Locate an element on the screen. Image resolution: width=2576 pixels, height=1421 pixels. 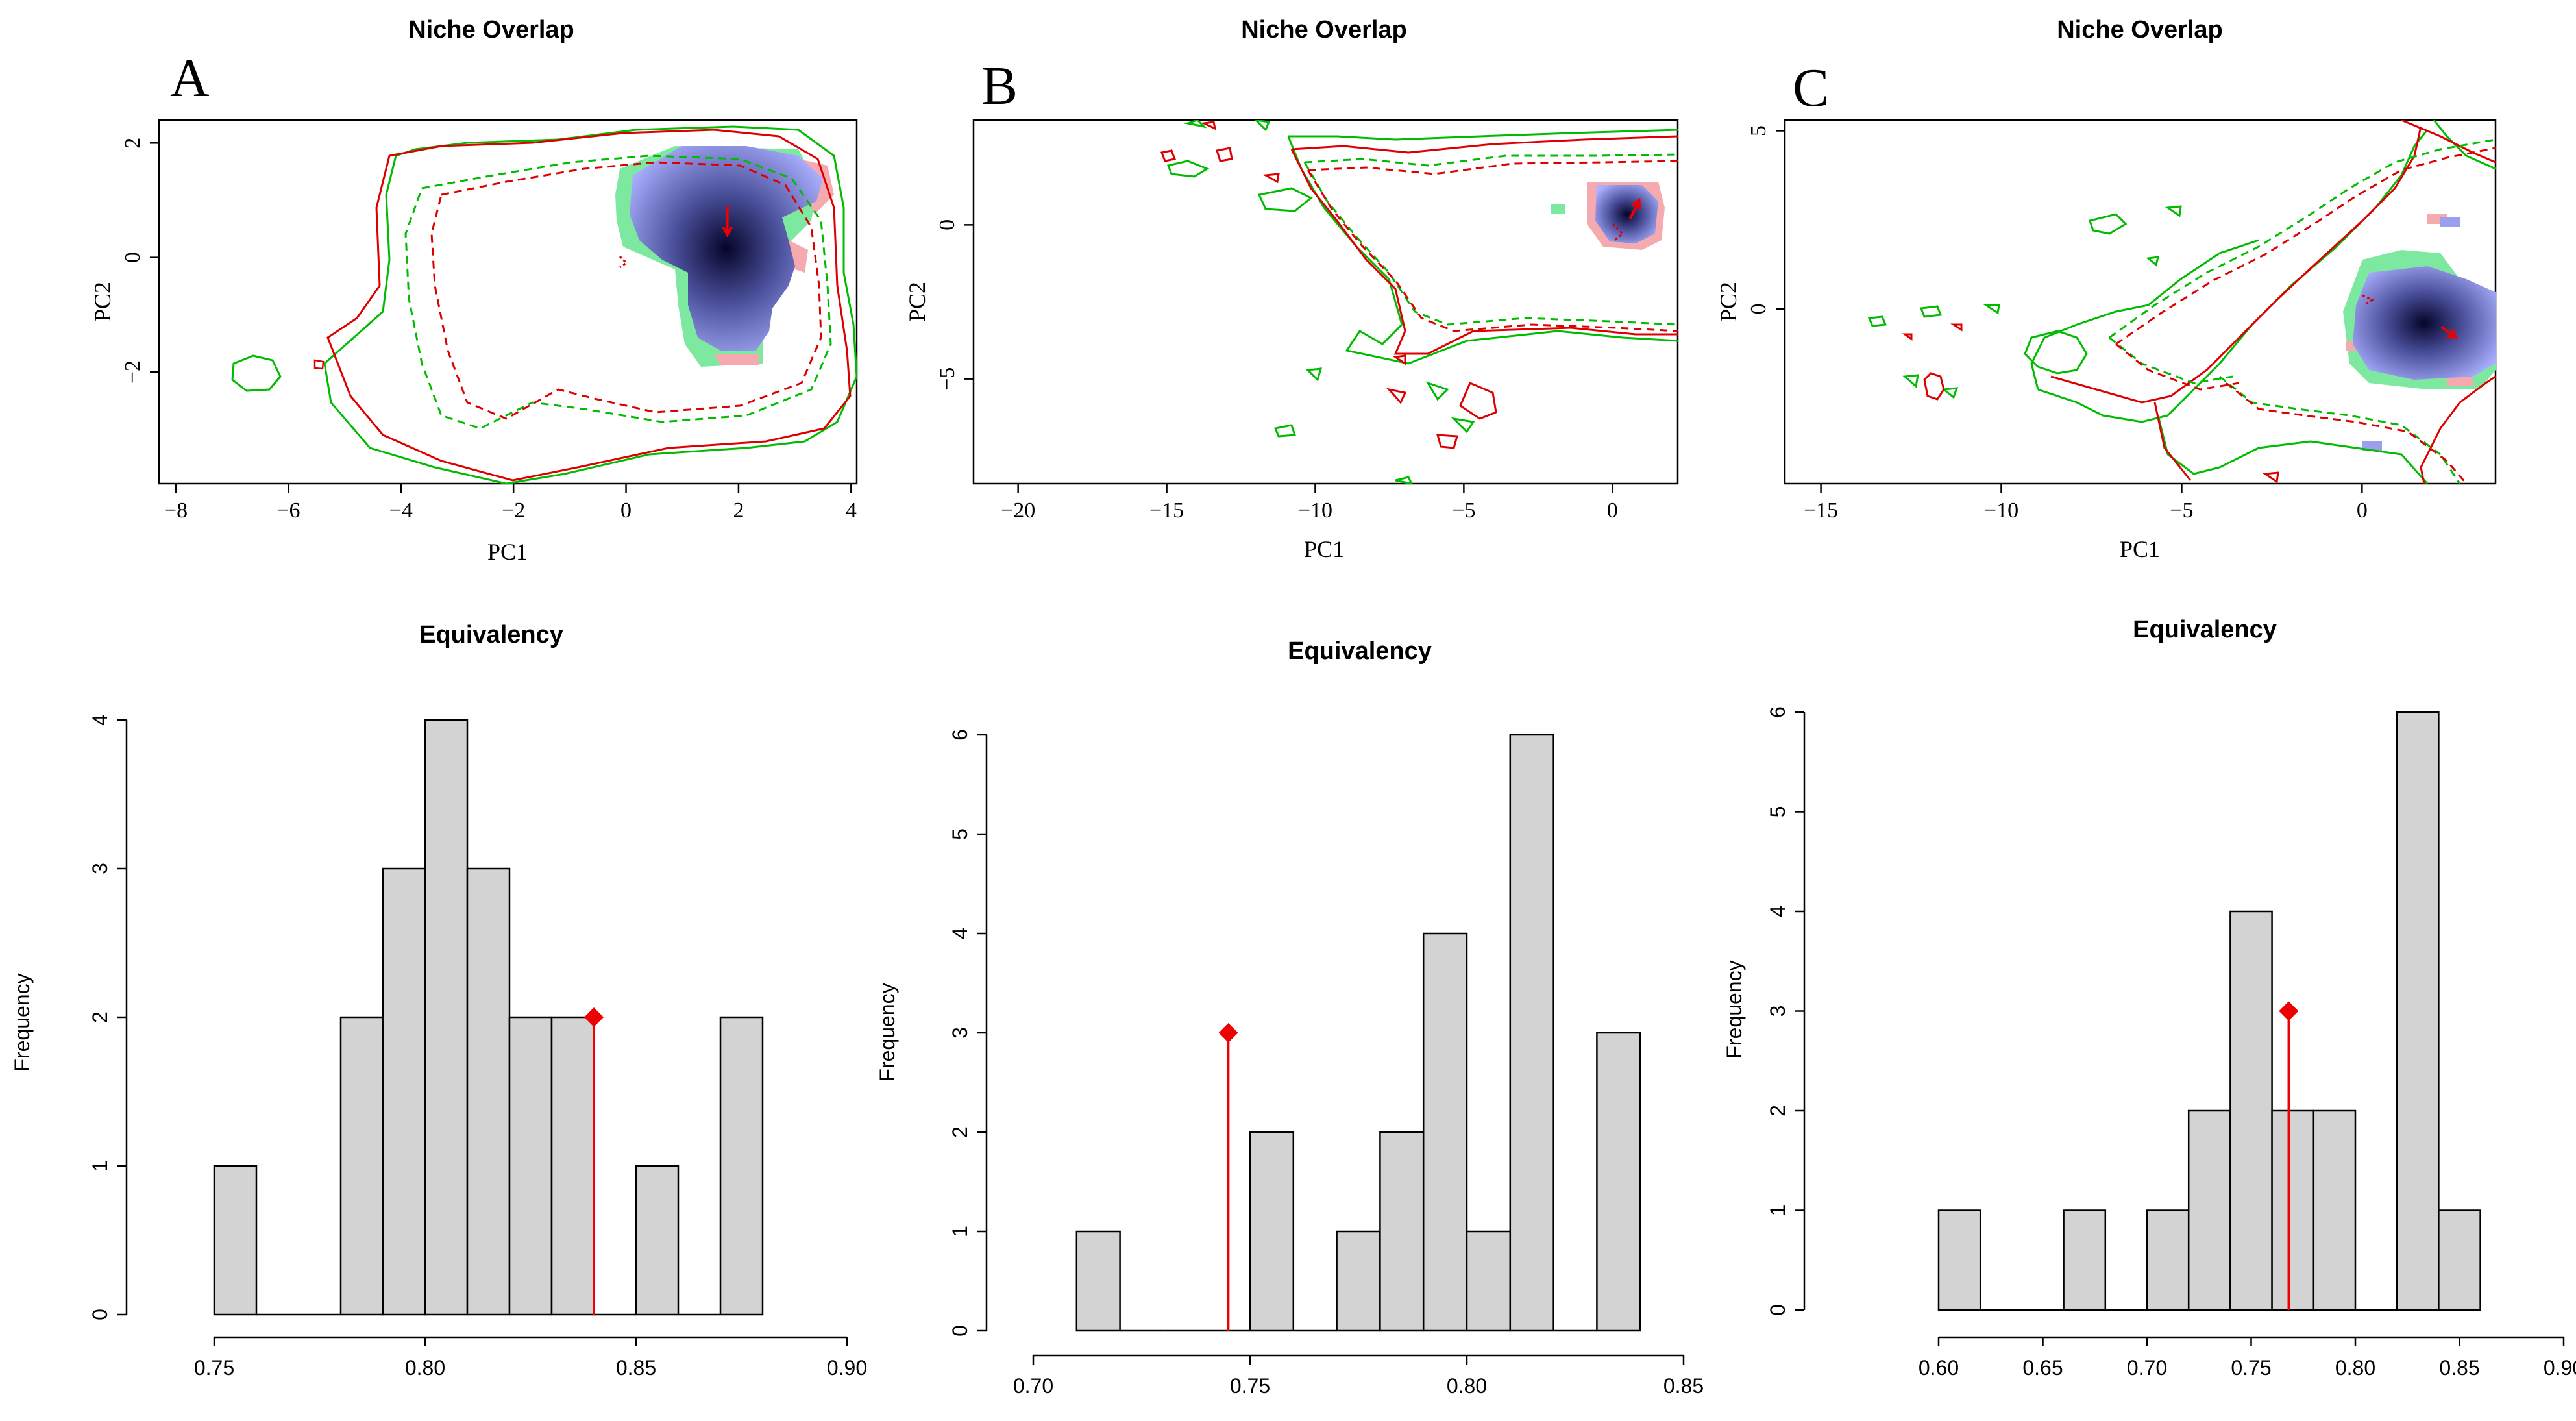
histogram-b-y-tick-label: 1 is located at coordinates (960, 1231).